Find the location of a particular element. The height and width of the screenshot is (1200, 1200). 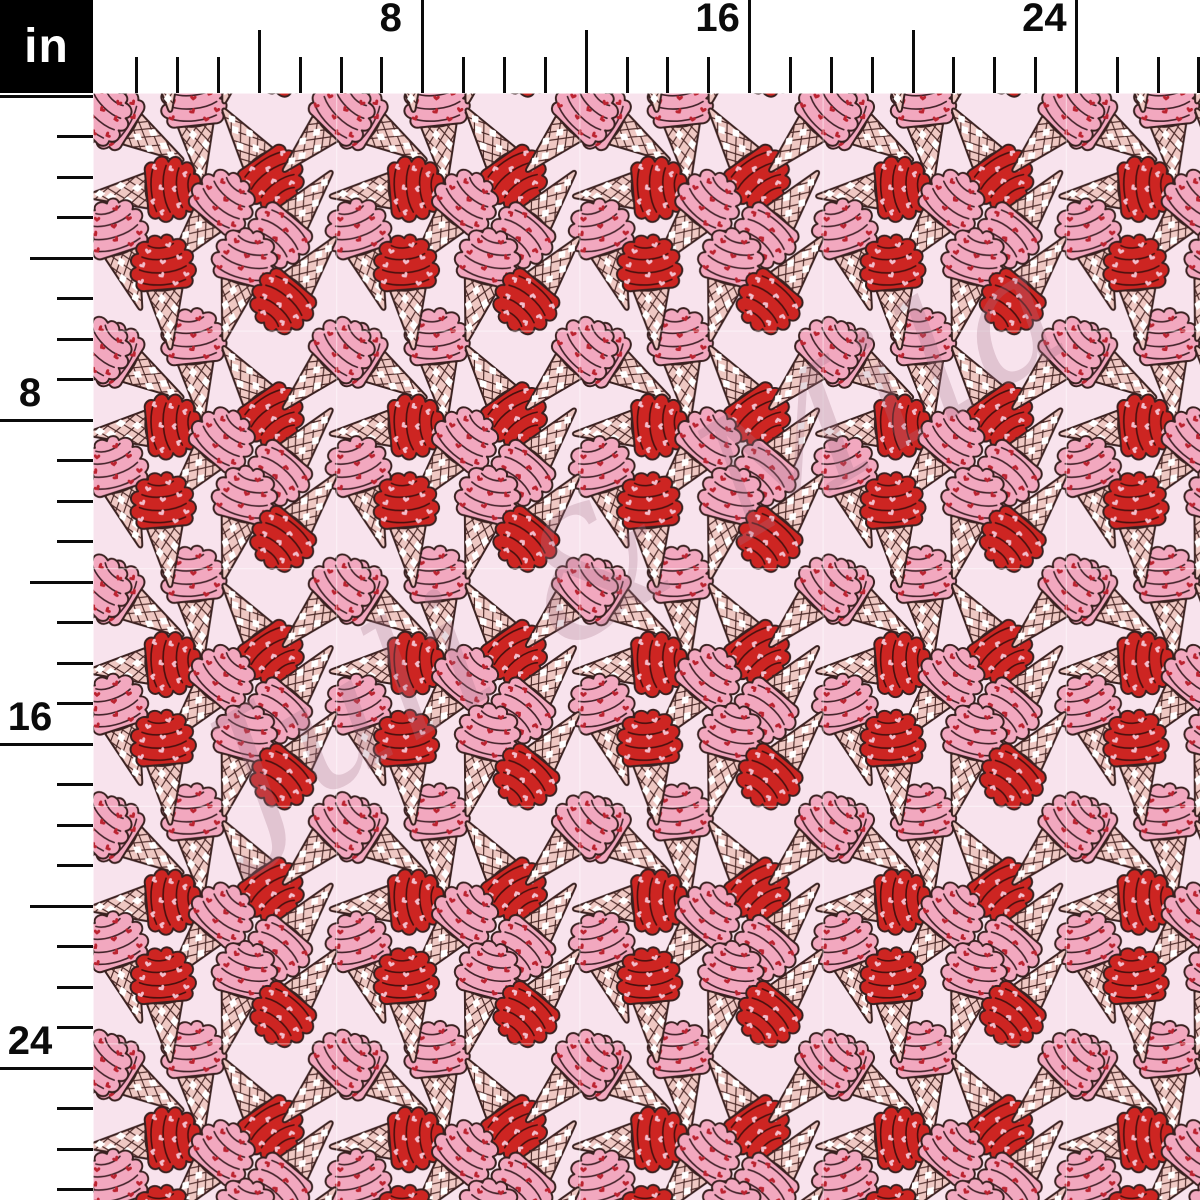

ruler-left: 8 16 24 is located at coordinates (46, 646).